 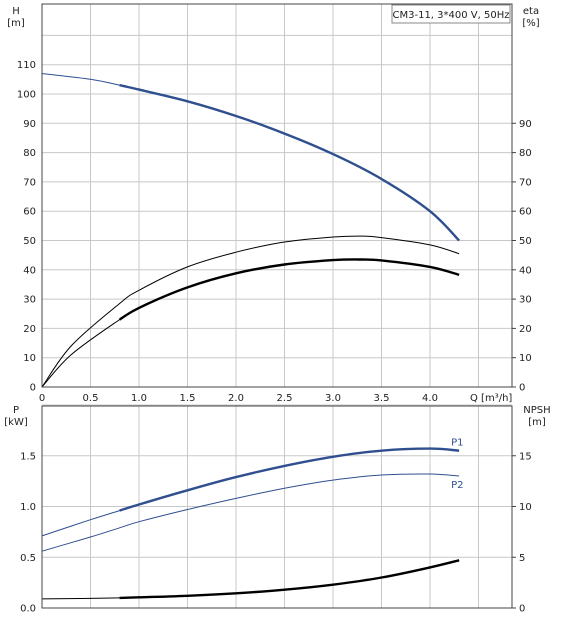 What do you see at coordinates (457, 443) in the screenshot?
I see `series-label-p1: P1` at bounding box center [457, 443].